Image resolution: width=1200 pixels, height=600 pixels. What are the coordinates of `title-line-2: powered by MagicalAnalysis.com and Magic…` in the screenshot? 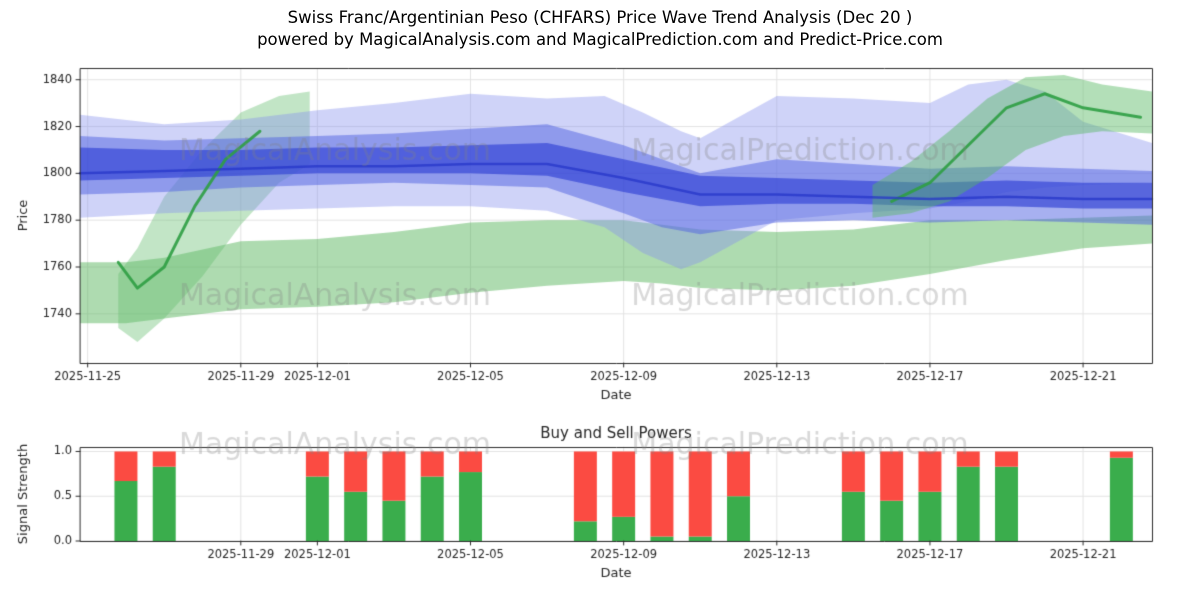 It's located at (600, 39).